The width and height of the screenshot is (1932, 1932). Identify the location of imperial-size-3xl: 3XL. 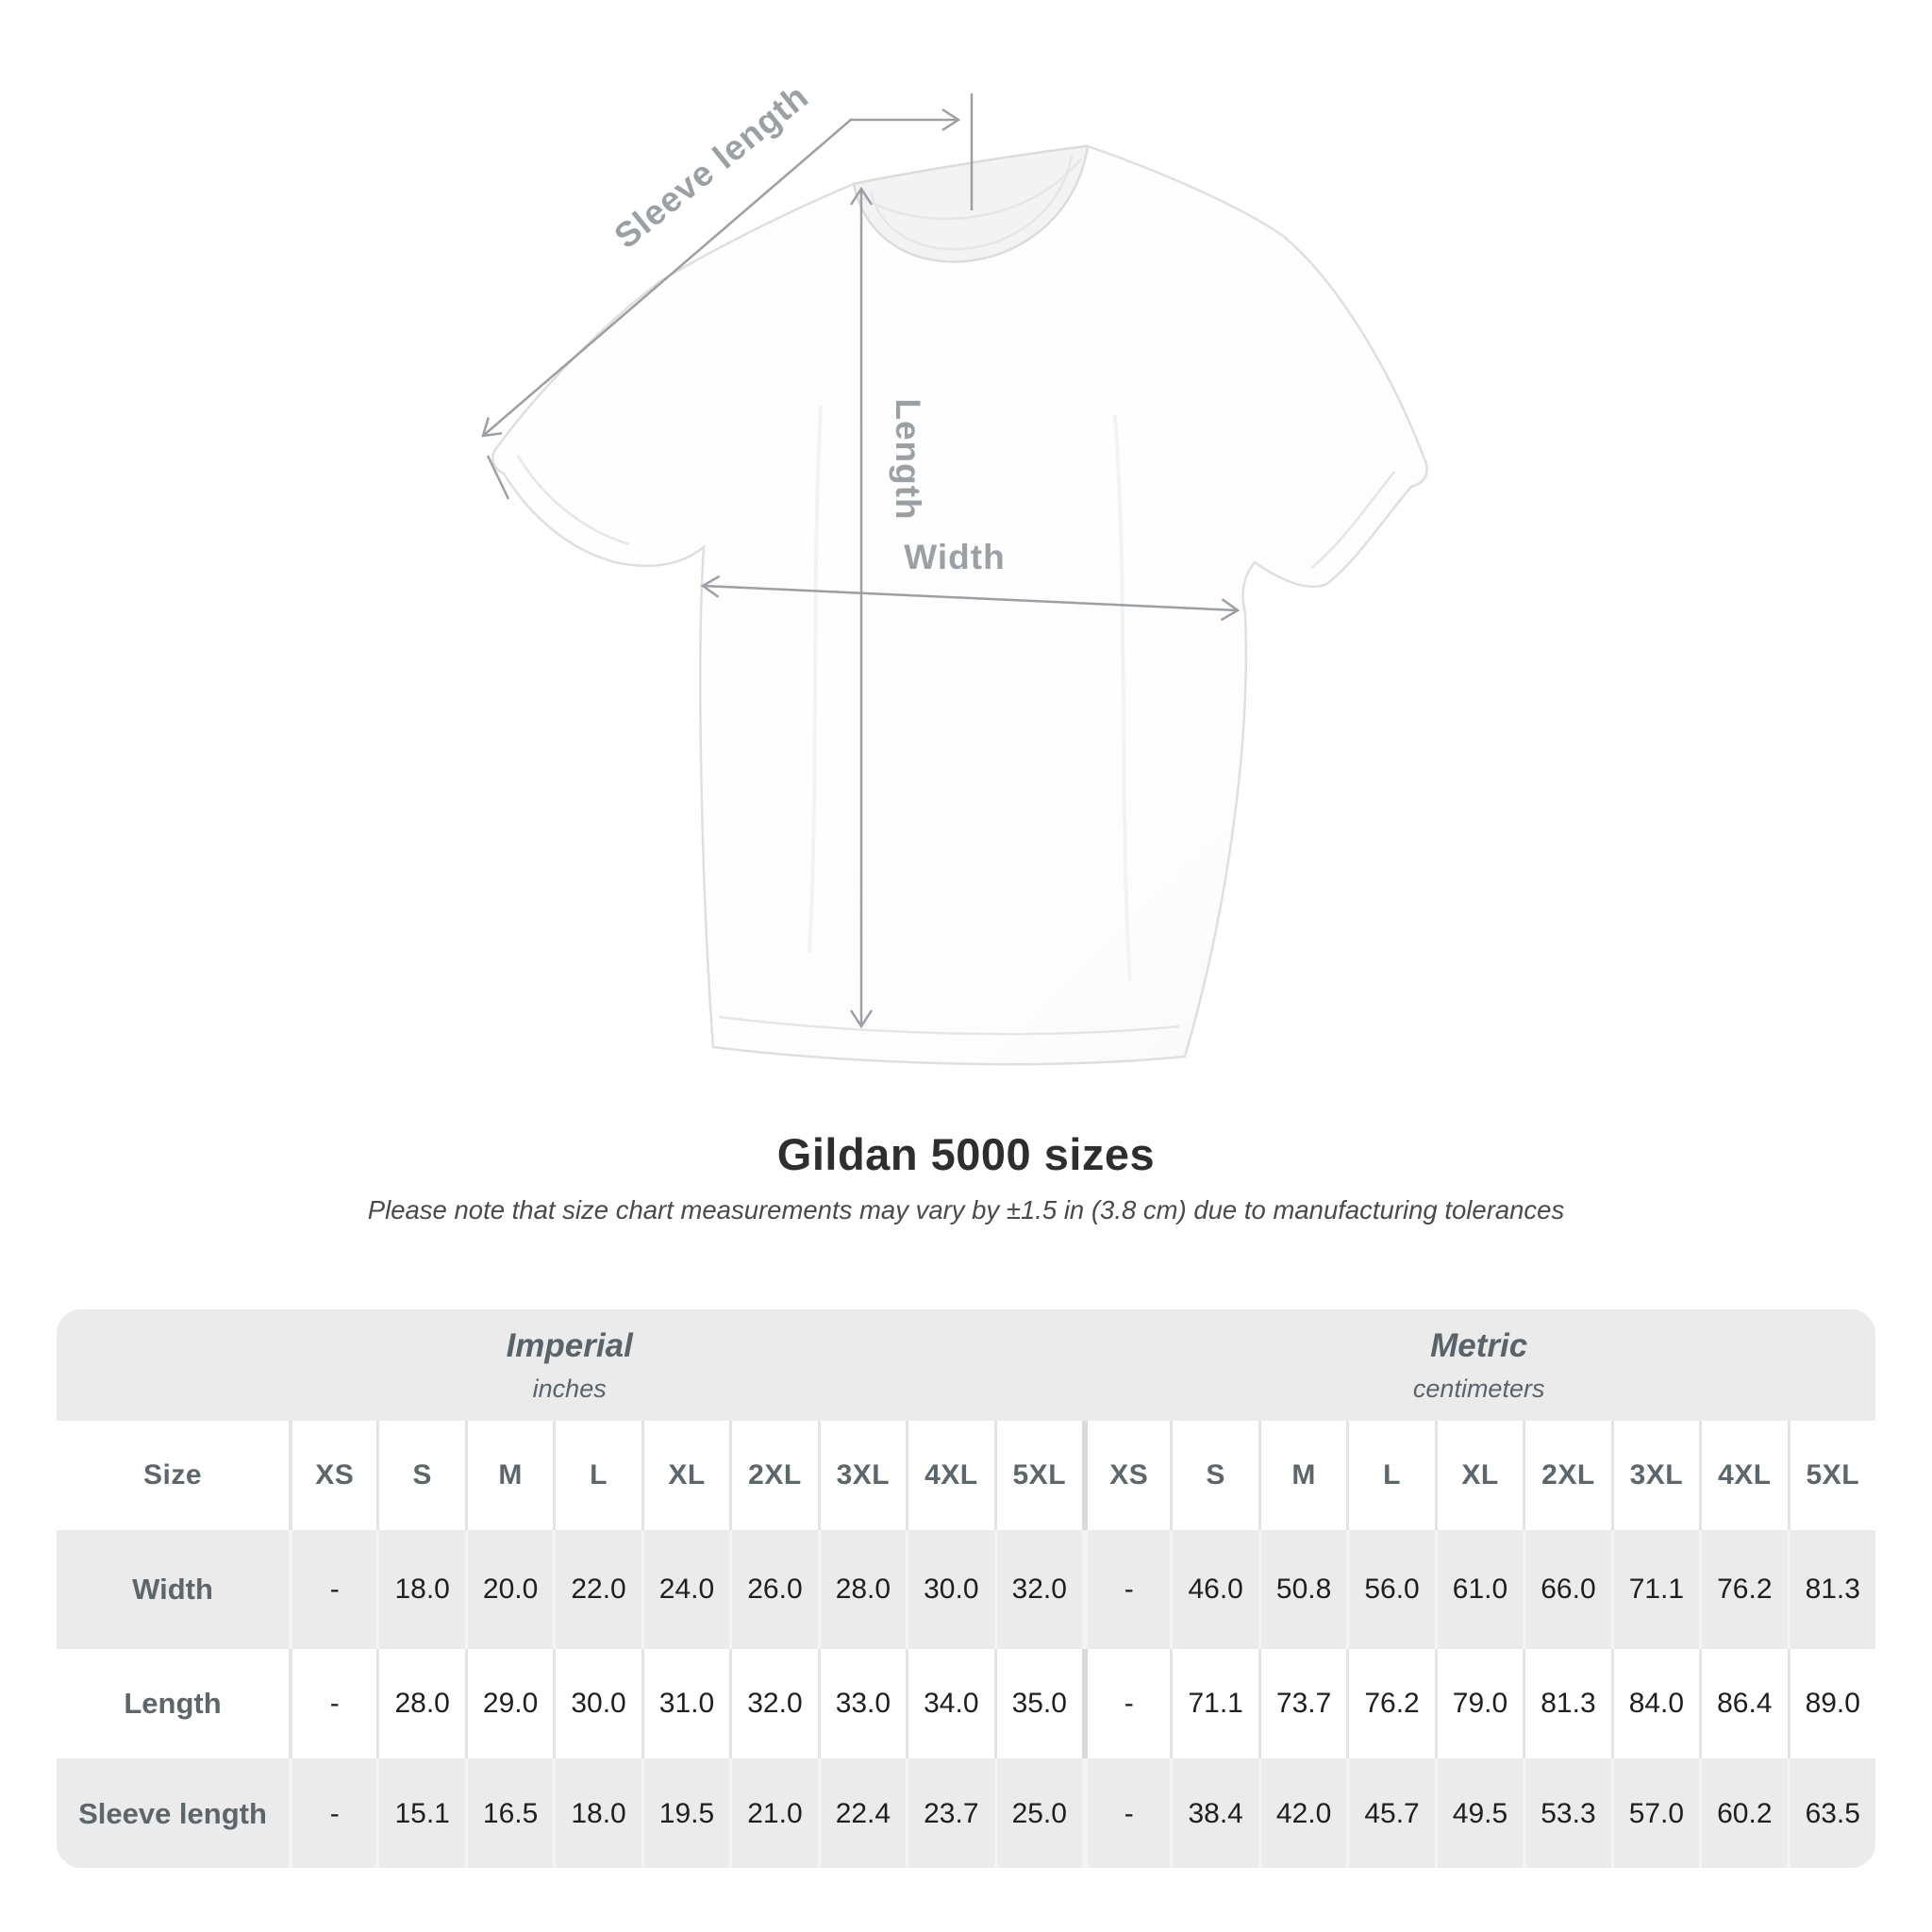
(861, 1476).